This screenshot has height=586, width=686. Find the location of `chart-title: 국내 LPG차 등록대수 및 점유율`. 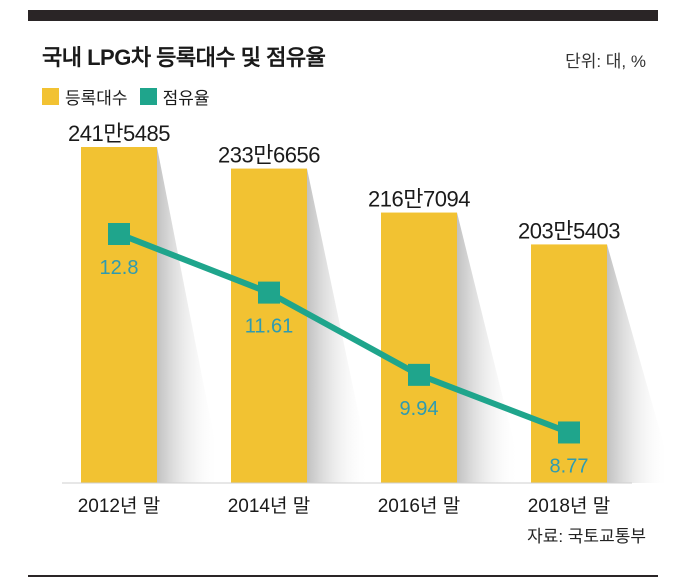

chart-title: 국내 LPG차 등록대수 및 점유율 is located at coordinates (184, 57).